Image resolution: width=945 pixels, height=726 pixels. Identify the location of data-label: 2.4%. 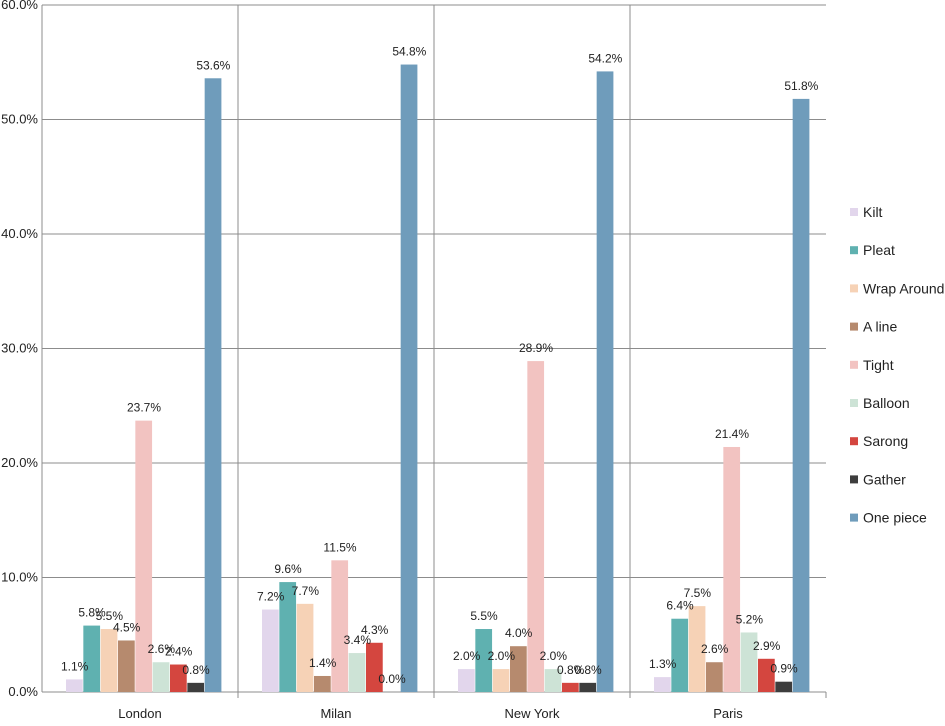
(179, 652).